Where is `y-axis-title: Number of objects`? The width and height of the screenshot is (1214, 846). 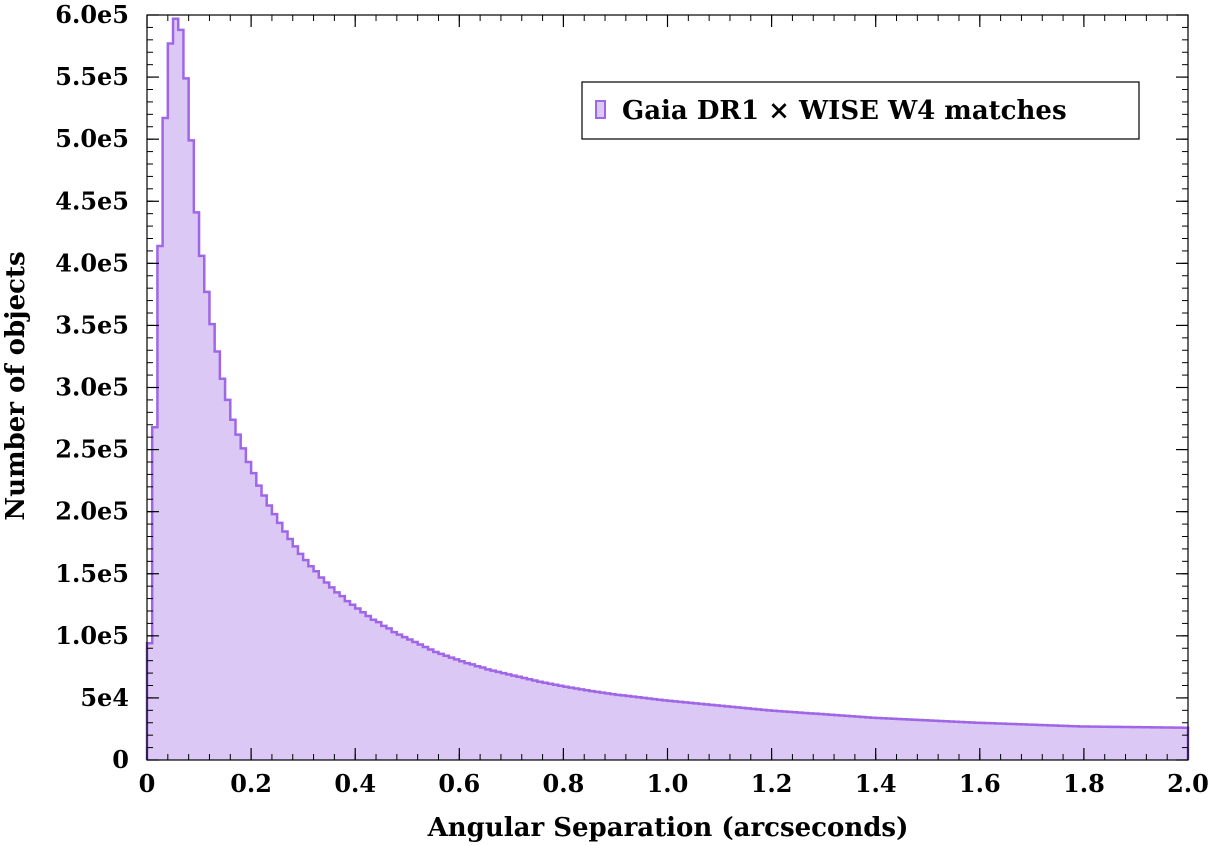
y-axis-title: Number of objects is located at coordinates (16, 385).